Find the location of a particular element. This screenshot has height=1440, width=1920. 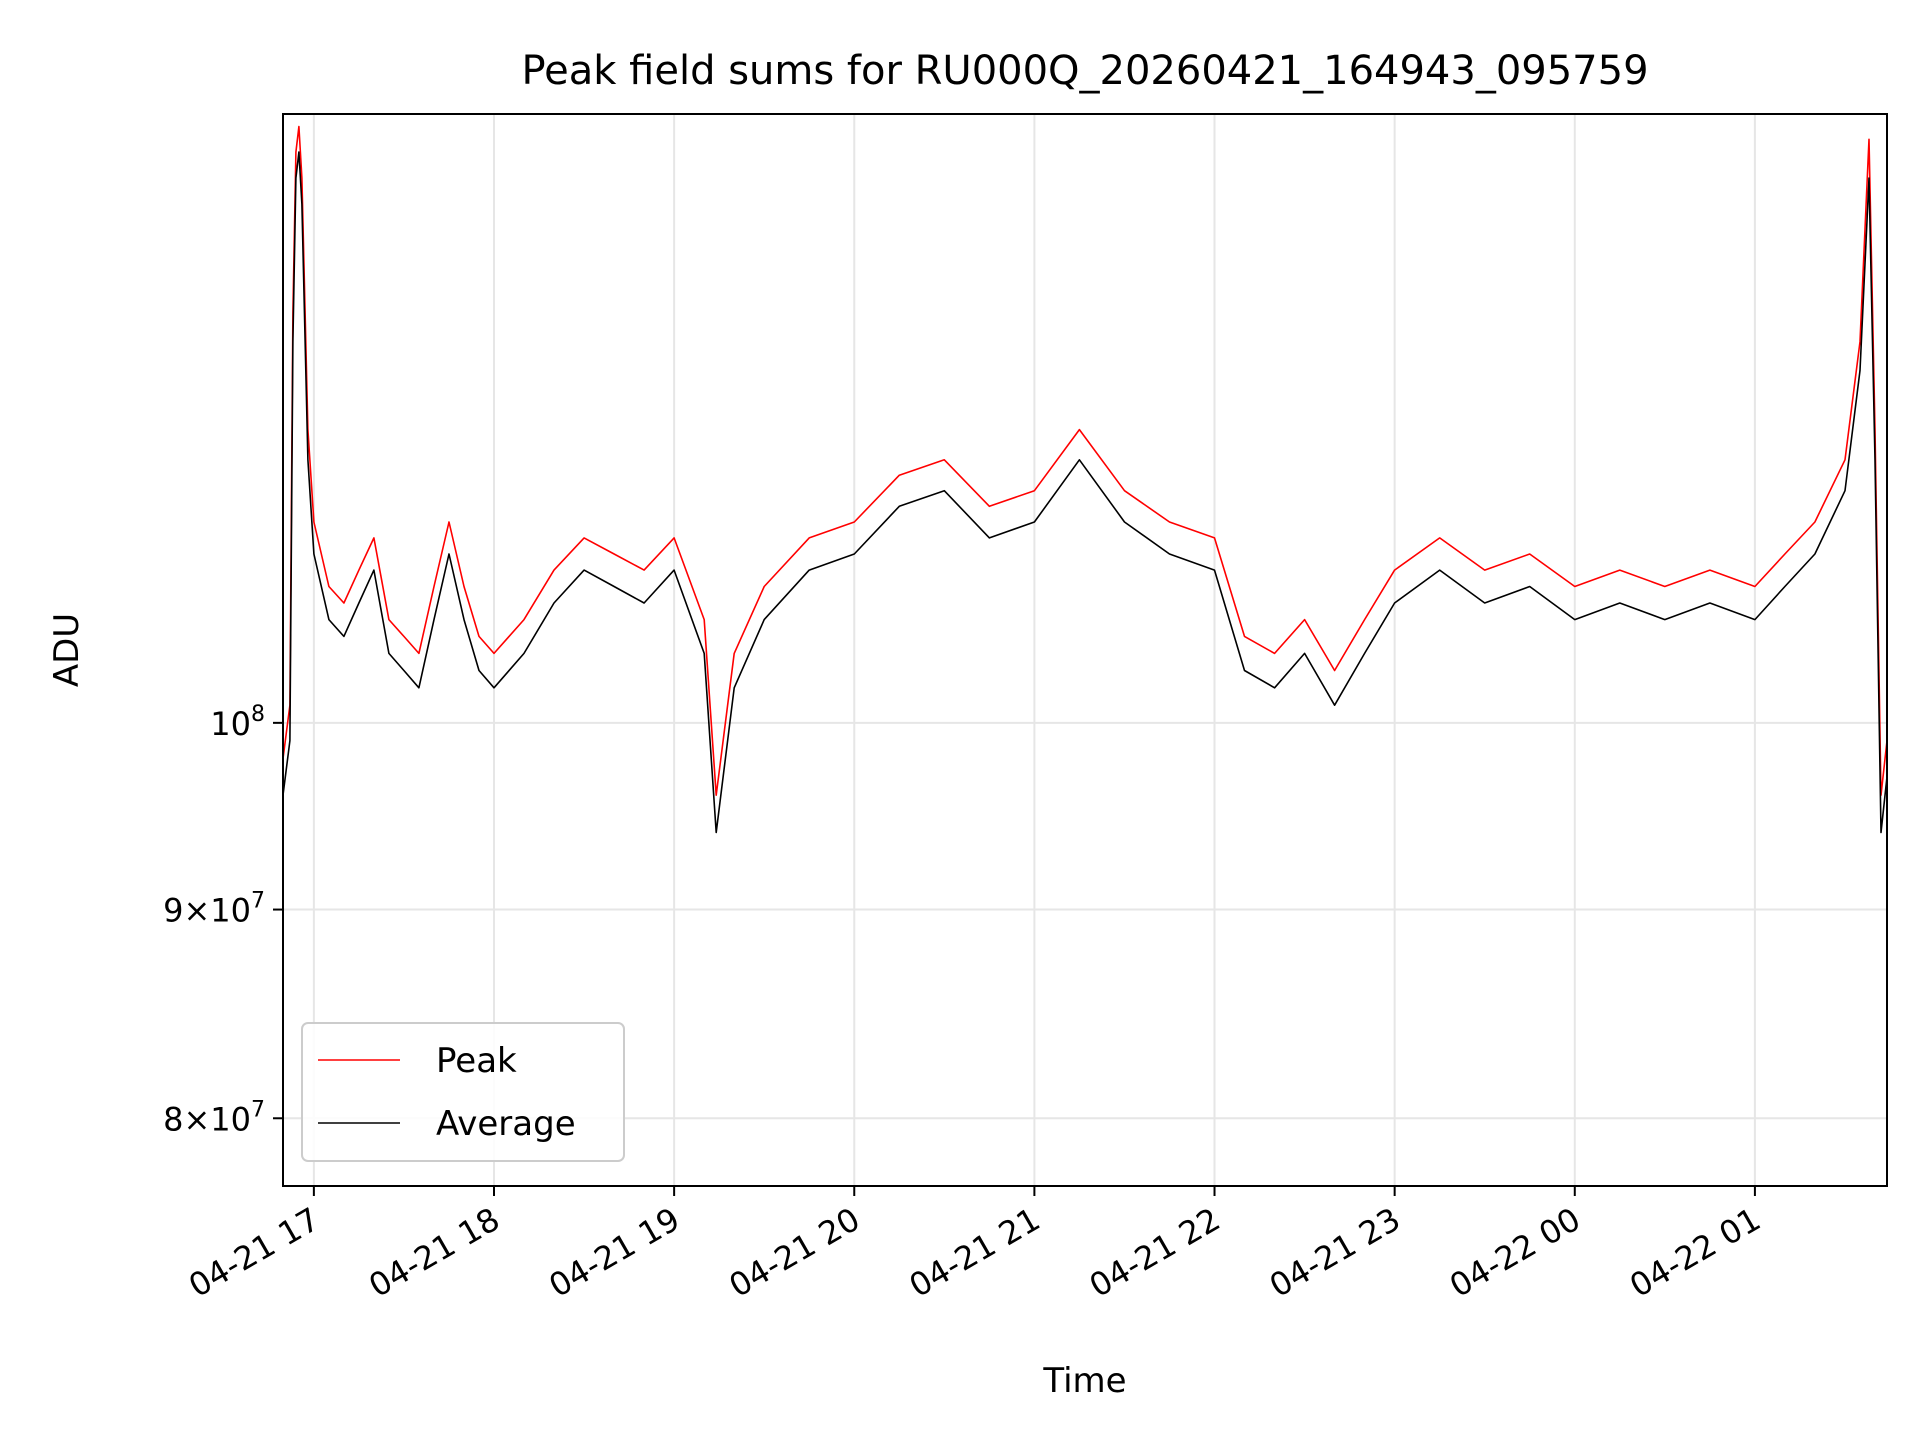

y-tick-exponent: 8 is located at coordinates (258, 714).